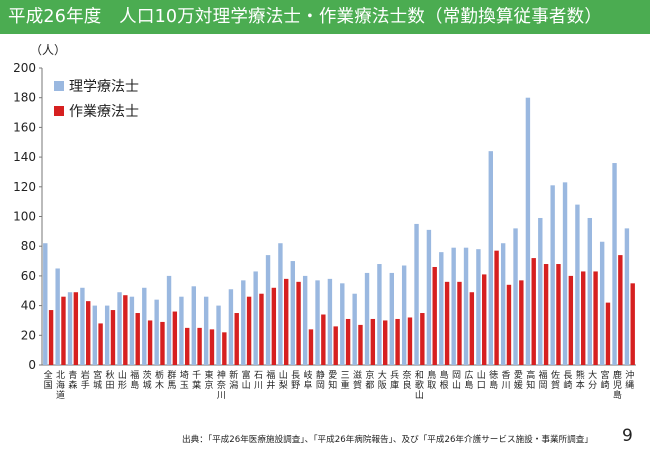 The width and height of the screenshot is (650, 450). What do you see at coordinates (233, 380) in the screenshot?
I see `x-category-label: 新潟` at bounding box center [233, 380].